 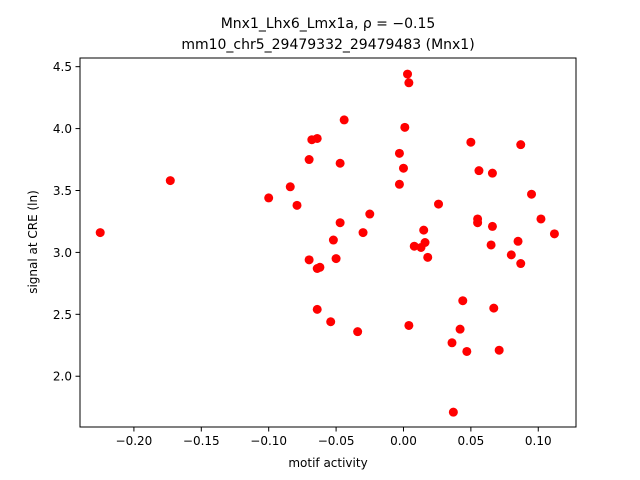 I want to click on x-tick-label: 0.00, so click(x=403, y=441).